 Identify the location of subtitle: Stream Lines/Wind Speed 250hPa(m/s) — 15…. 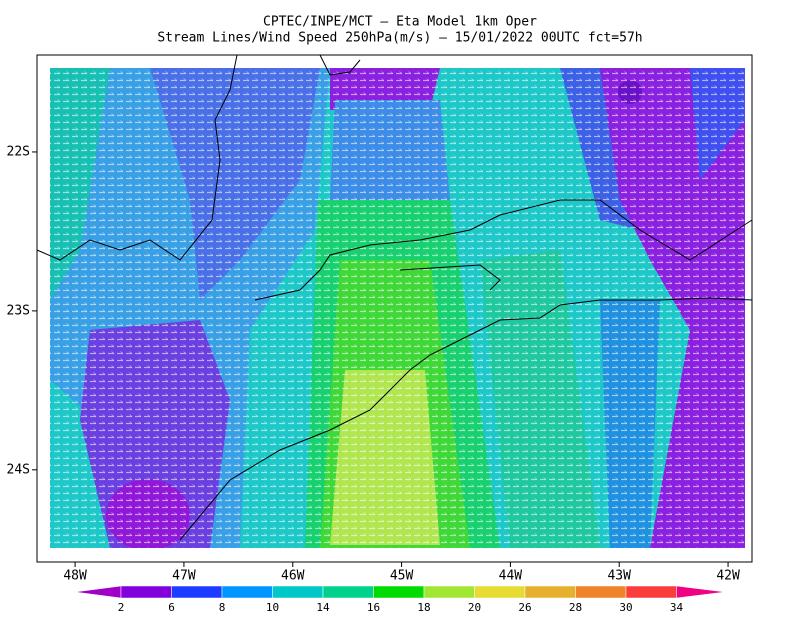
(399, 38).